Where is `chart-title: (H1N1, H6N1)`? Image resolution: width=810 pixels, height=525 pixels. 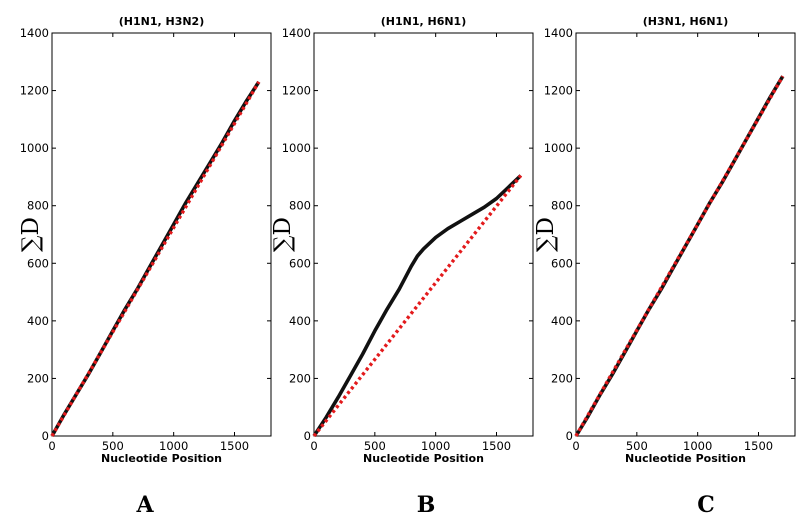
chart-title: (H1N1, H6N1) is located at coordinates (424, 21).